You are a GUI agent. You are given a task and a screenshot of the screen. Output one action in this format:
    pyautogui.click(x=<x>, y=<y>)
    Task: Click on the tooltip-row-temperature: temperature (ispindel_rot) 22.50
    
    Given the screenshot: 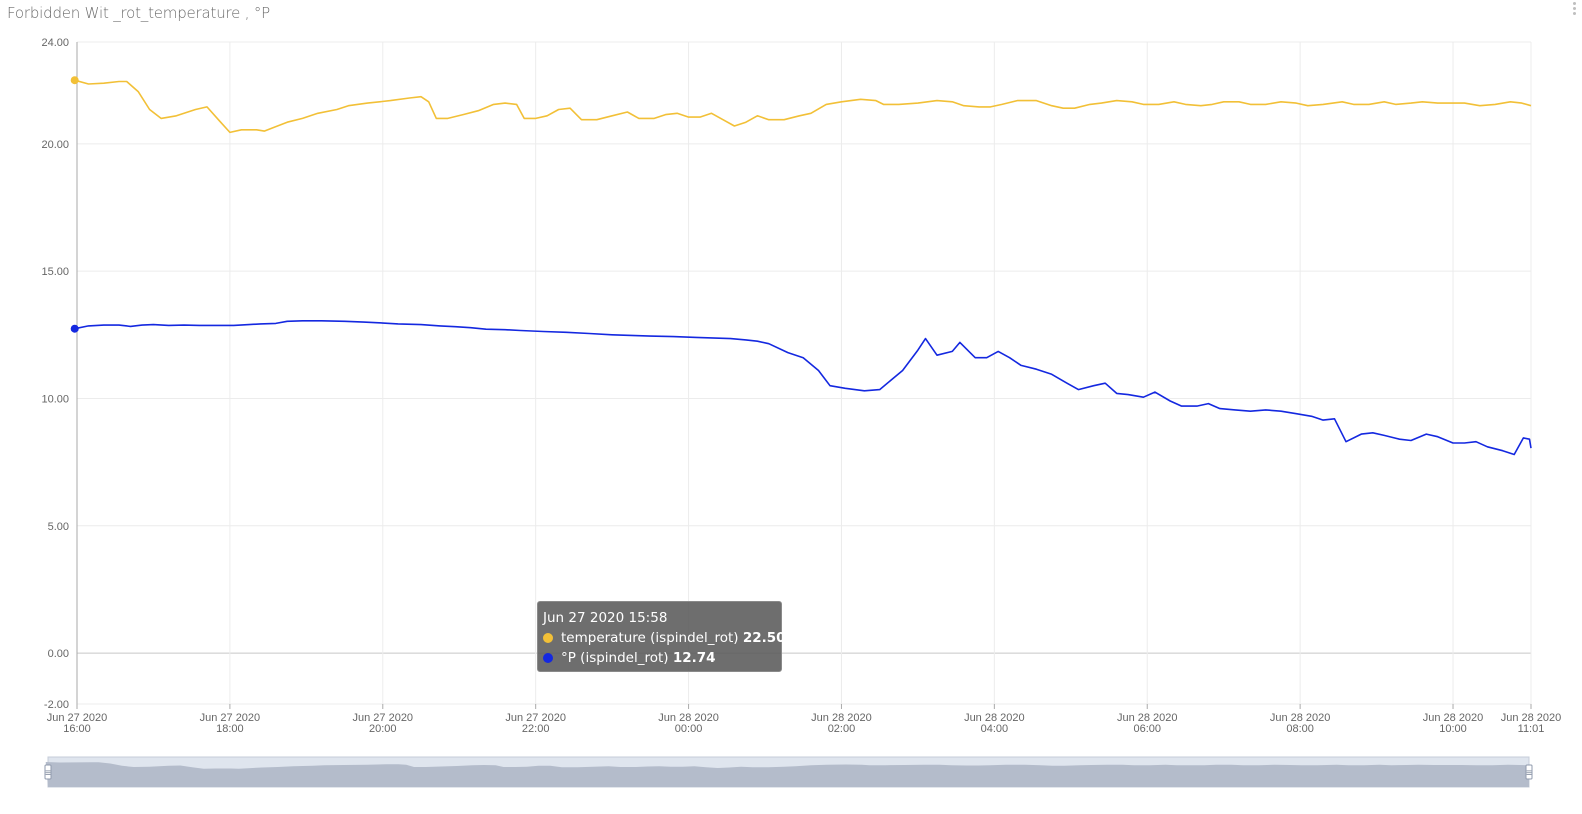 What is the action you would take?
    pyautogui.click(x=664, y=638)
    